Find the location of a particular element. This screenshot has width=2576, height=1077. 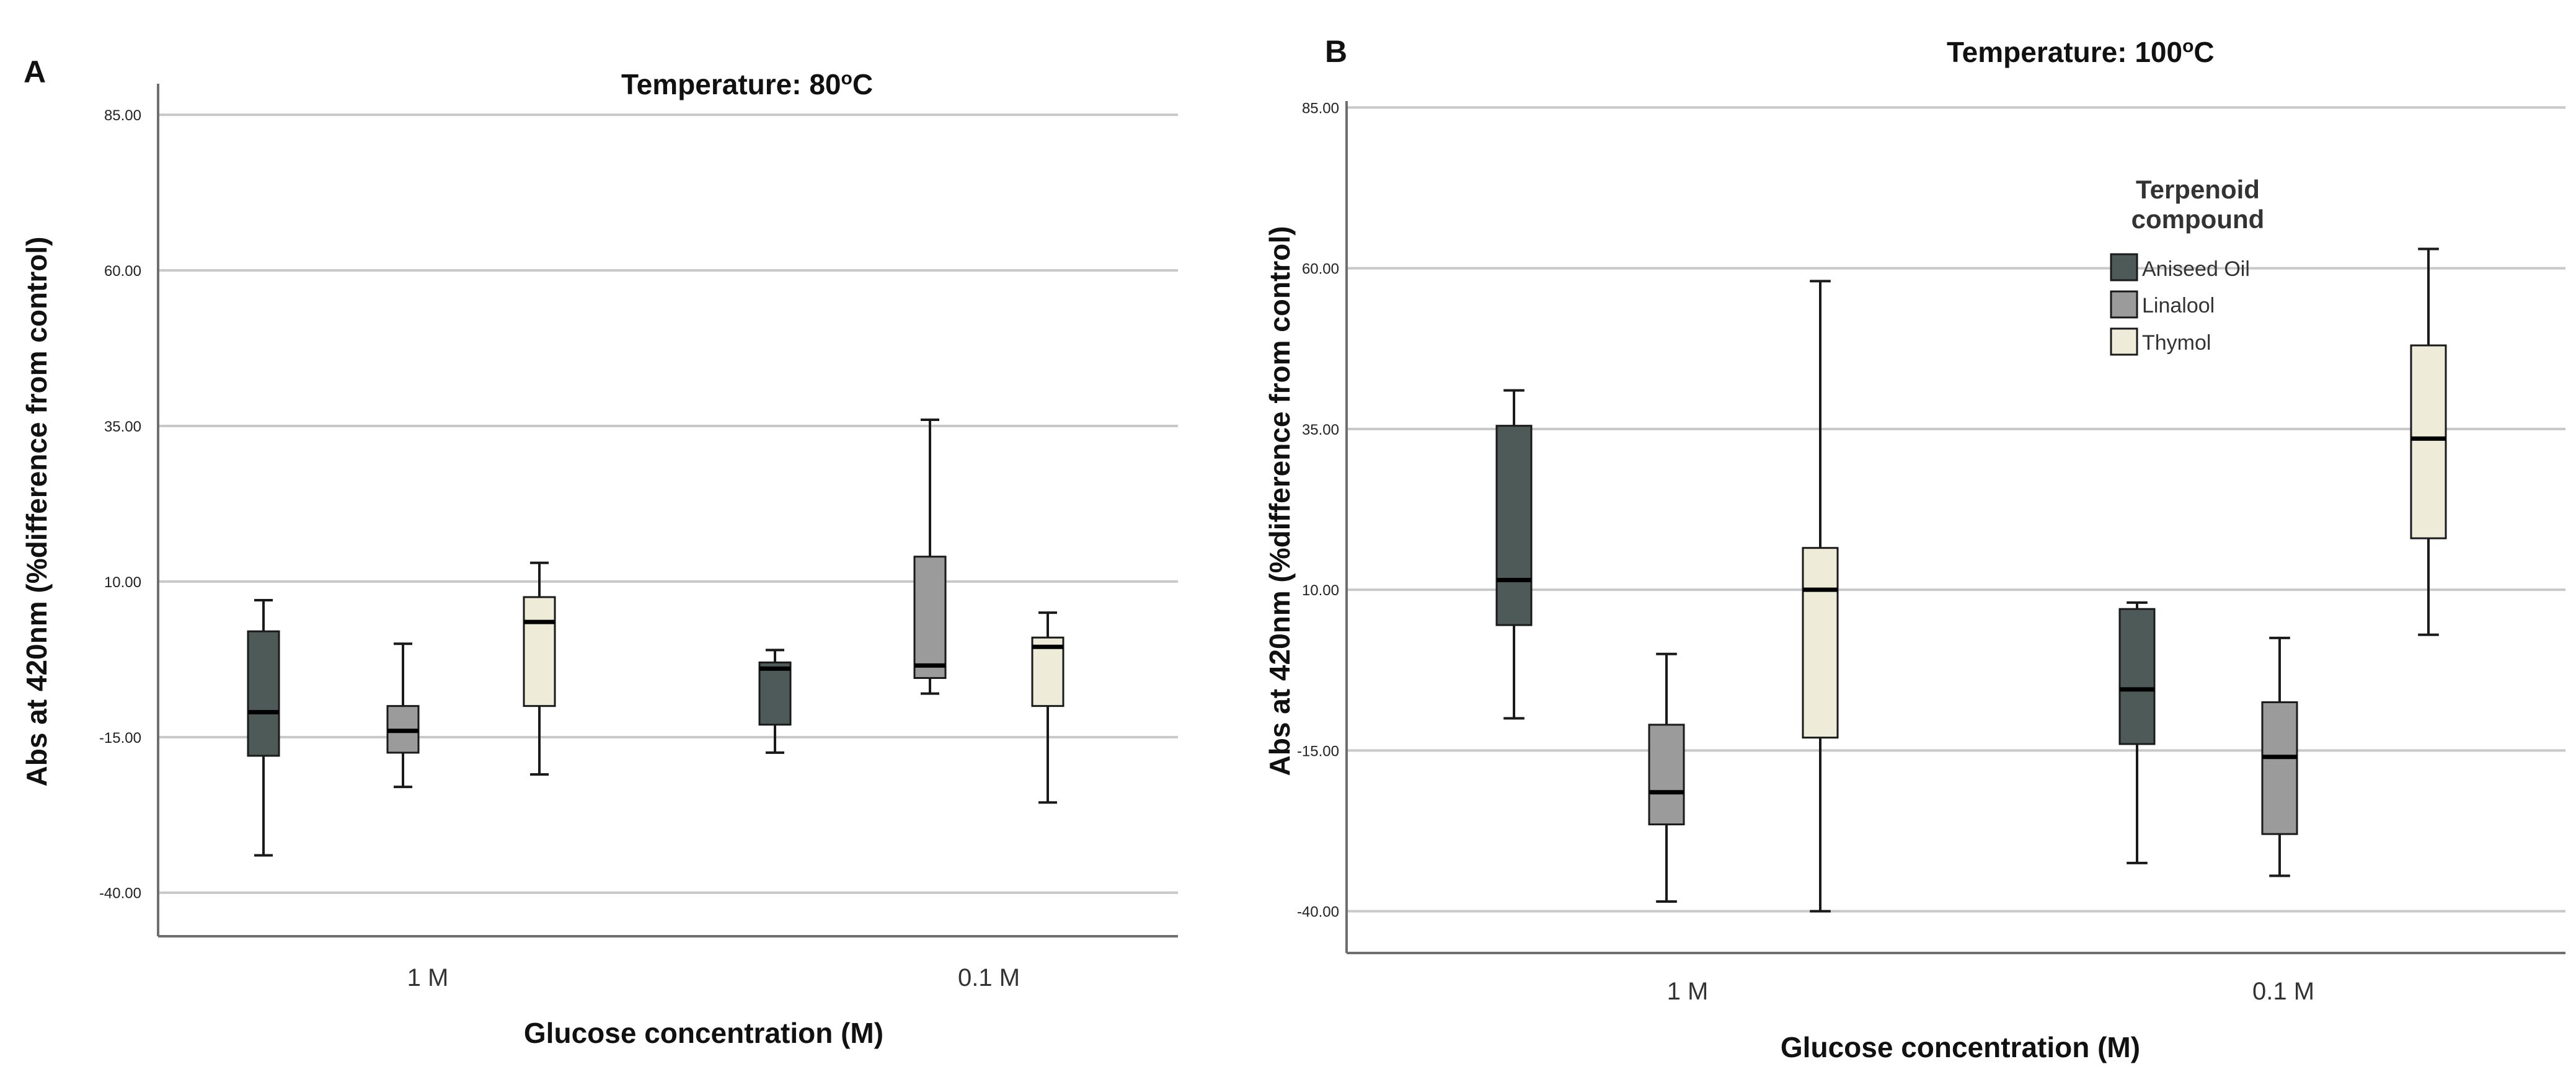

legend-label-linalool: Linalool is located at coordinates (2178, 305).